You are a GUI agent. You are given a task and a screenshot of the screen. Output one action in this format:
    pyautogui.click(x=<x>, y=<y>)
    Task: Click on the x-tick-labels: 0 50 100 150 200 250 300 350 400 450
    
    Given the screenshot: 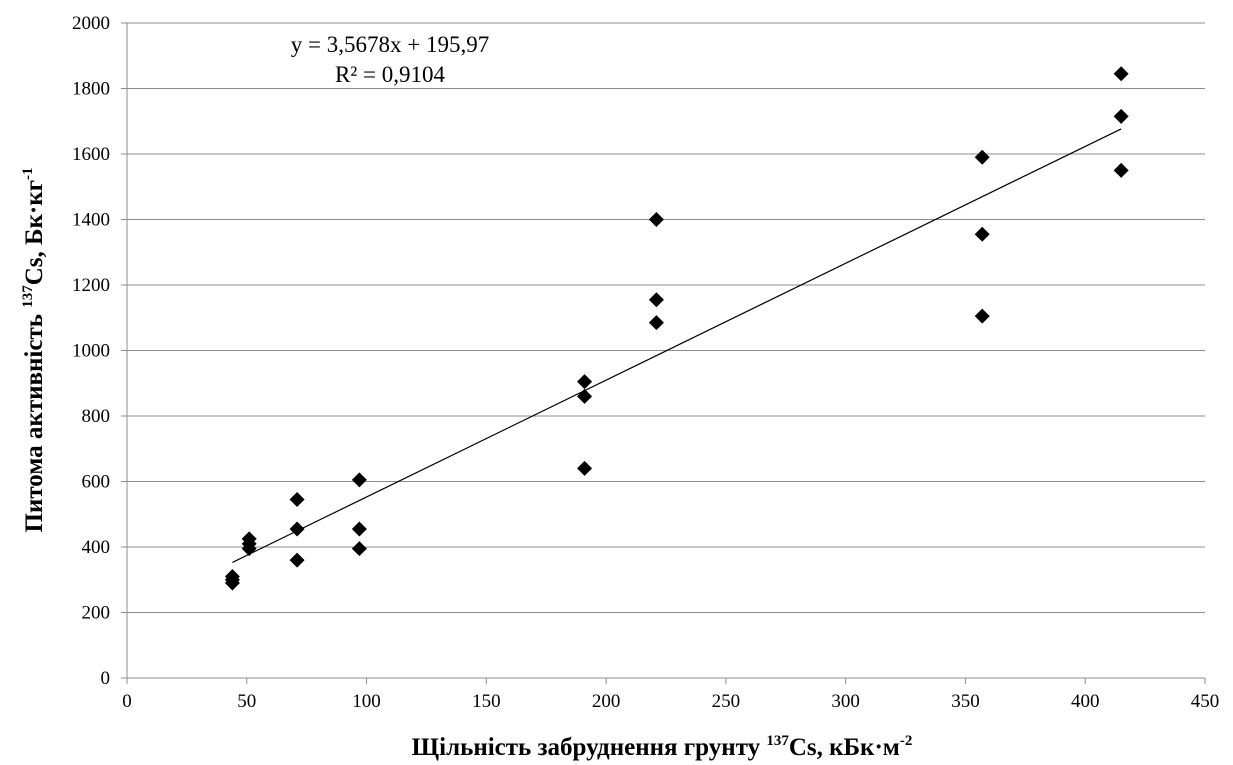 What is the action you would take?
    pyautogui.click(x=670, y=701)
    